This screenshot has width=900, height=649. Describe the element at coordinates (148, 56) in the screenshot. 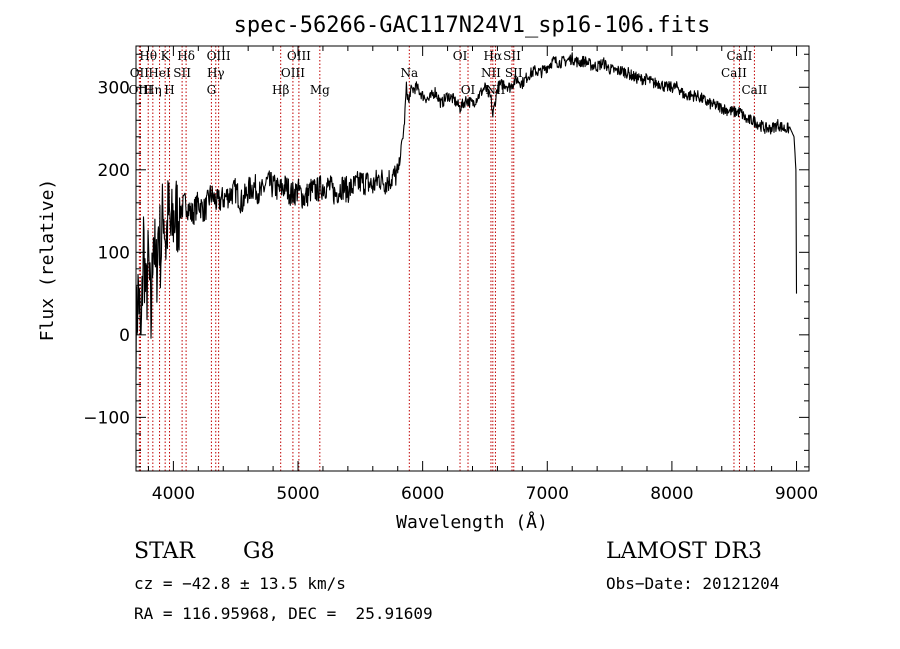

I see `emission-line-label: Hθ` at that location.